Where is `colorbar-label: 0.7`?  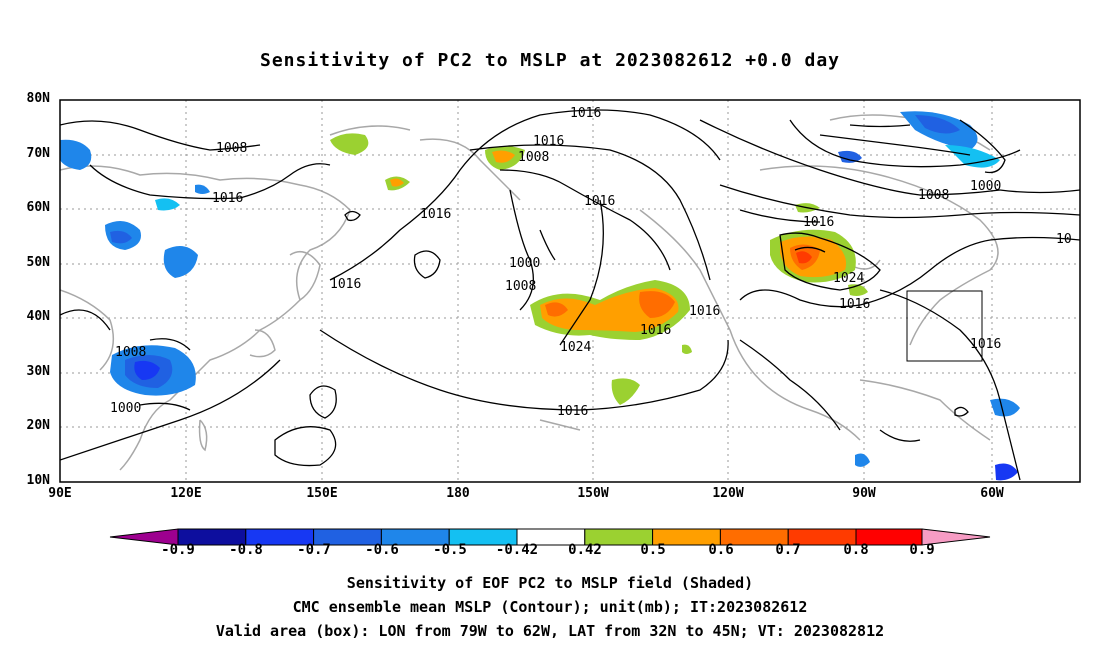 colorbar-label: 0.7 is located at coordinates (788, 550).